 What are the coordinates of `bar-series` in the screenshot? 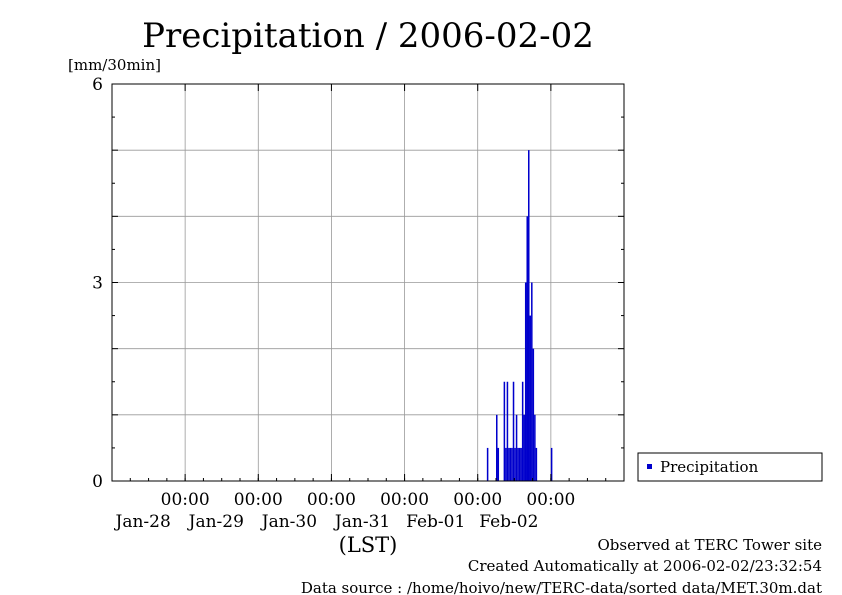 It's located at (519, 316).